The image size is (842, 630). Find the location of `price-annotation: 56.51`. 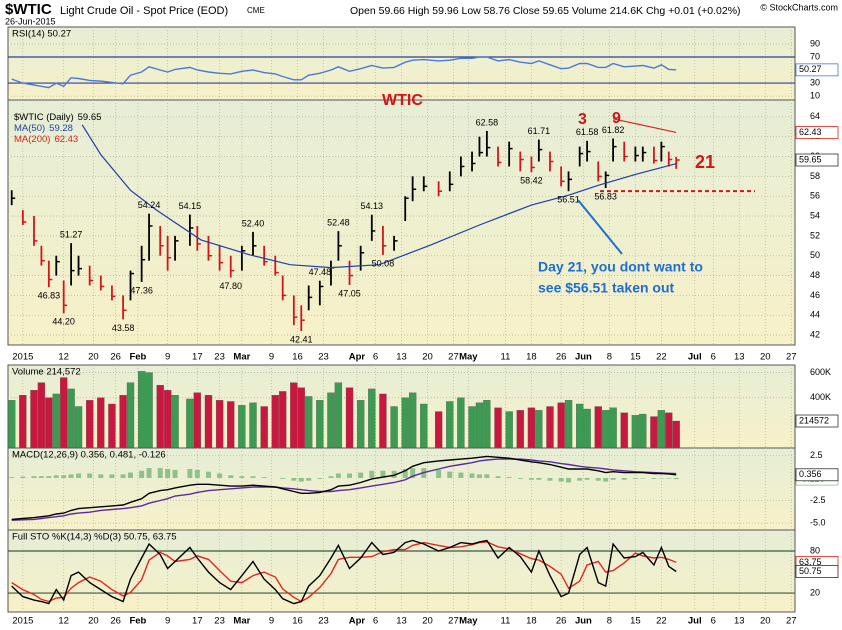

price-annotation: 56.51 is located at coordinates (568, 200).